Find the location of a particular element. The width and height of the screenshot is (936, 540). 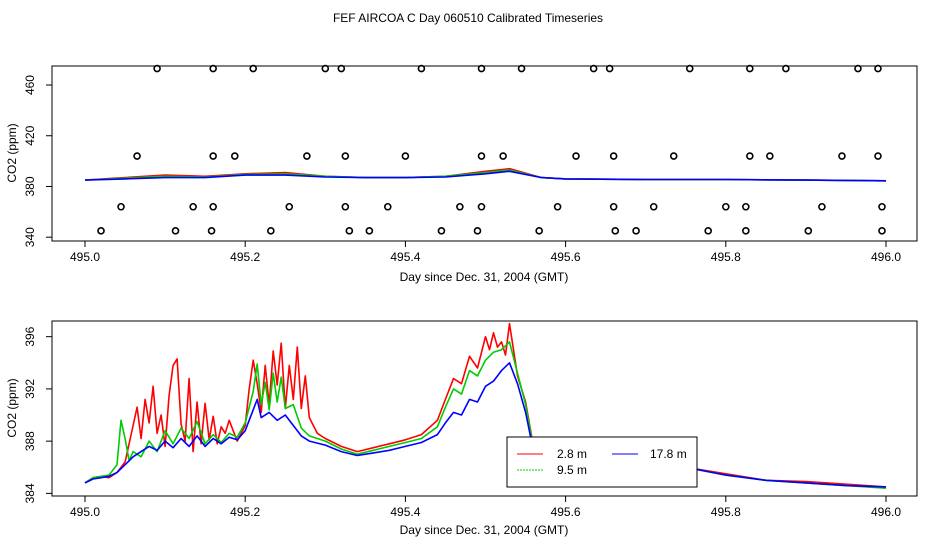

top-x-tick-label: 495.6 is located at coordinates (566, 257).